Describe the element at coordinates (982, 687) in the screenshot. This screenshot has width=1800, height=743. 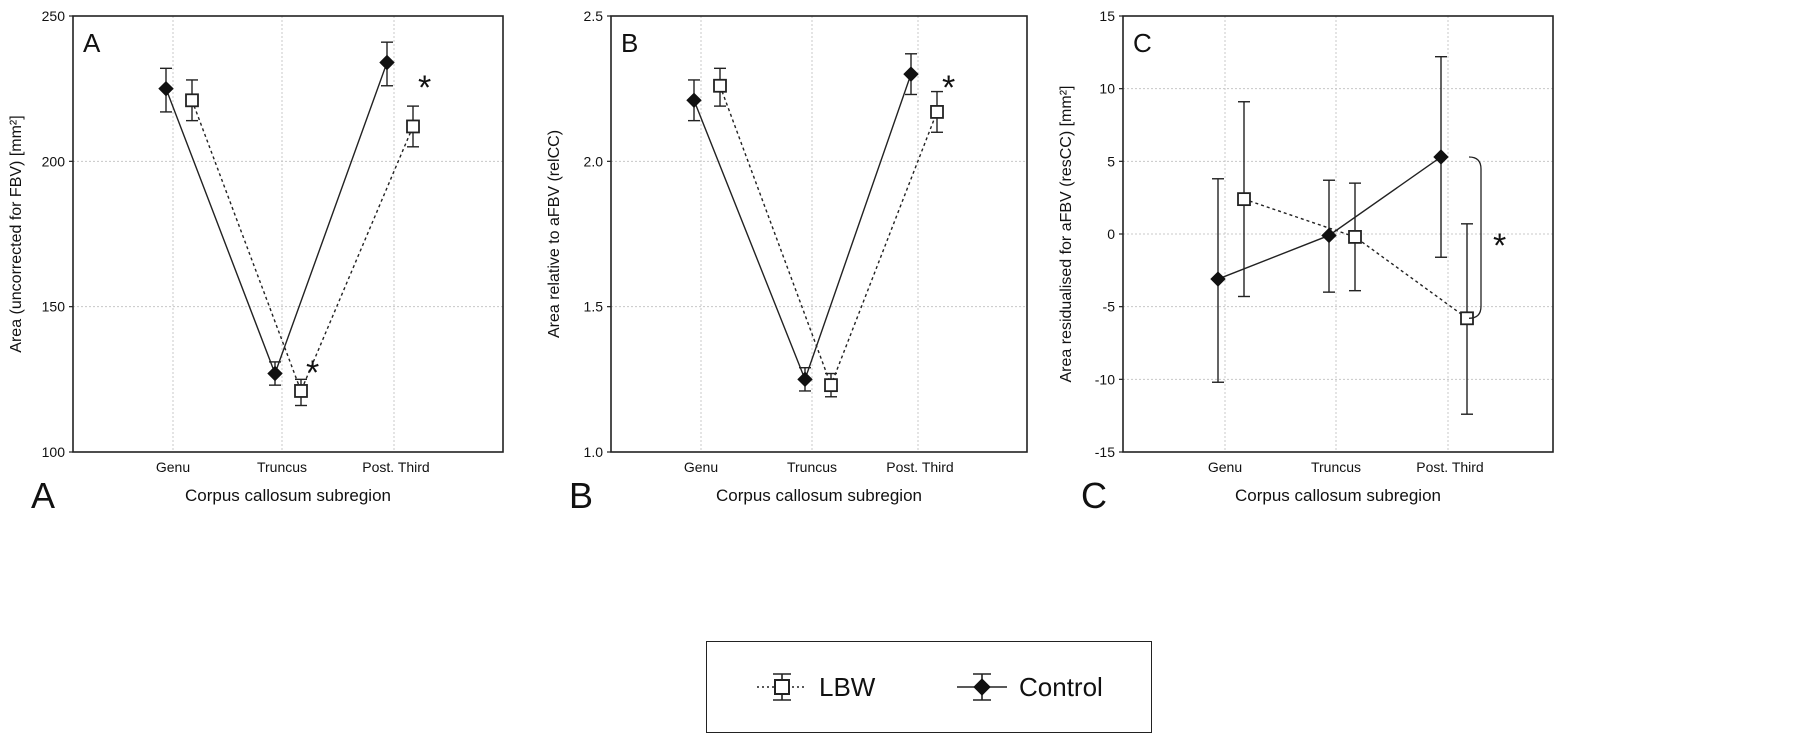
I see `legend-control-symbol` at that location.